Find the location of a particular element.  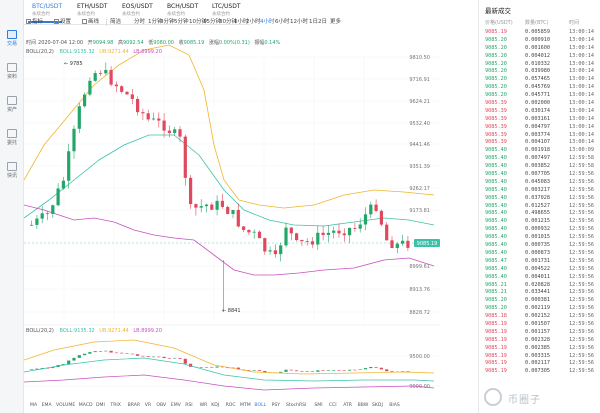

settings-button: 设置 is located at coordinates (62, 22).